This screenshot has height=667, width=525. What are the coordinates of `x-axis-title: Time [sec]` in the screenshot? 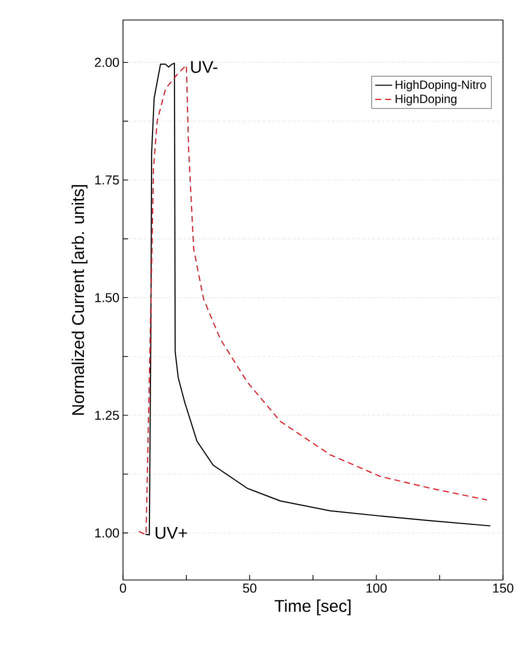 It's located at (312, 608).